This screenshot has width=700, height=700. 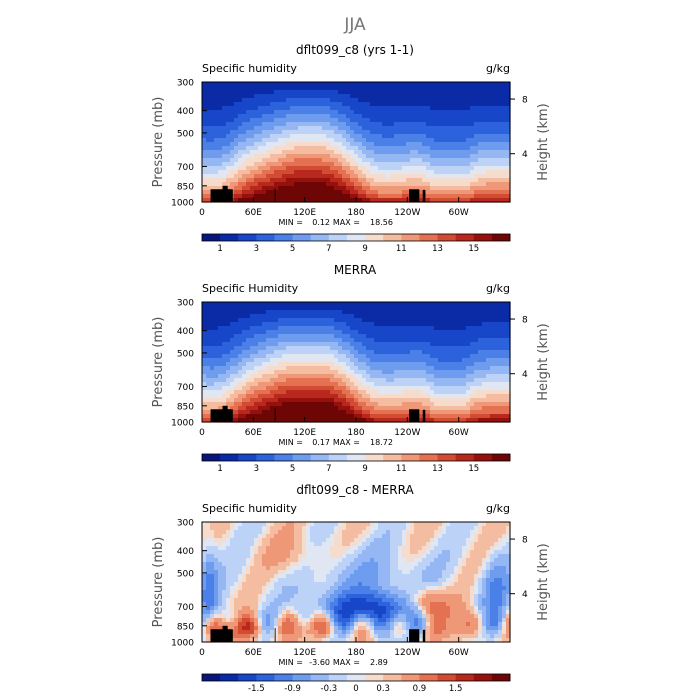 I want to click on colorbar-swatch, so click(x=320, y=237).